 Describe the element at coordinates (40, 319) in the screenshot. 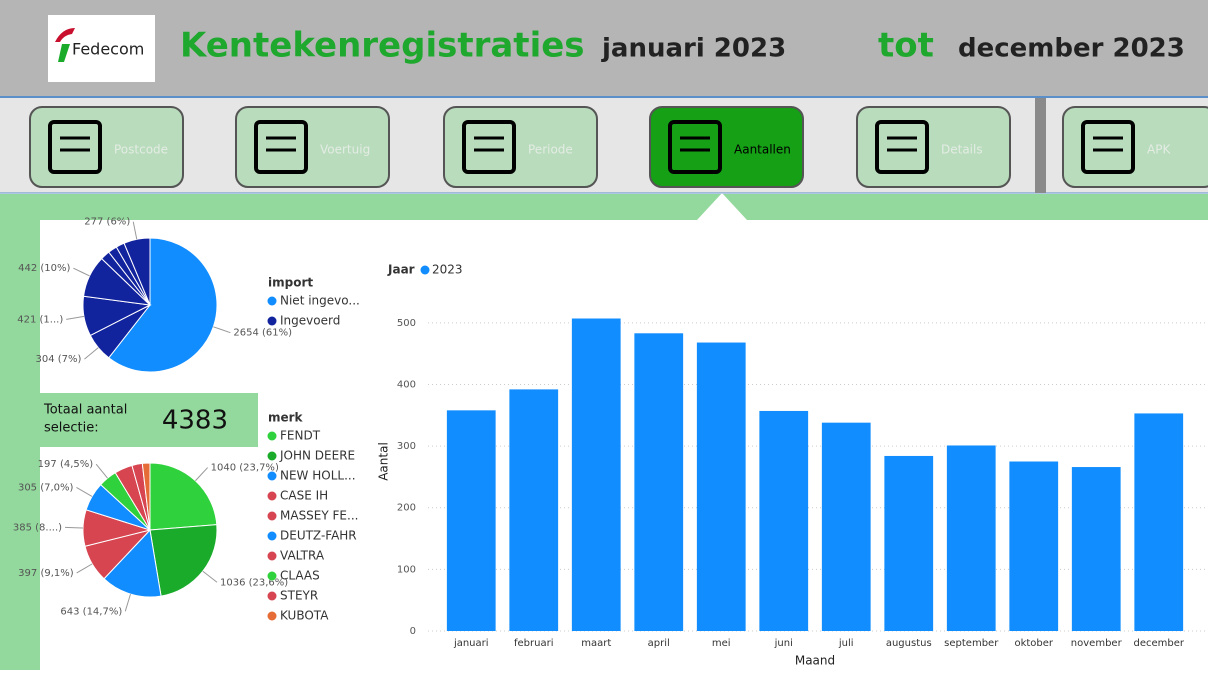

I see `pie-label: 421 (1...)` at that location.